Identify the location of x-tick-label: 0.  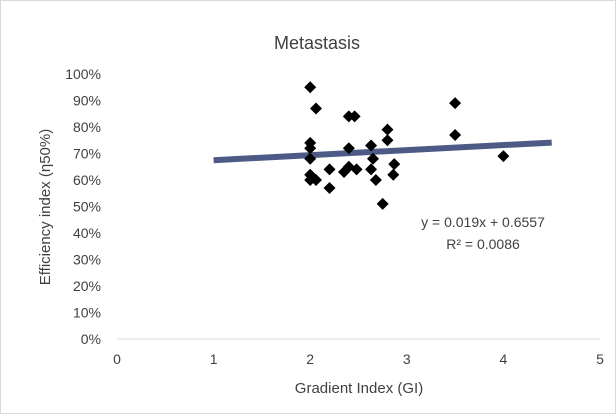
(117, 359).